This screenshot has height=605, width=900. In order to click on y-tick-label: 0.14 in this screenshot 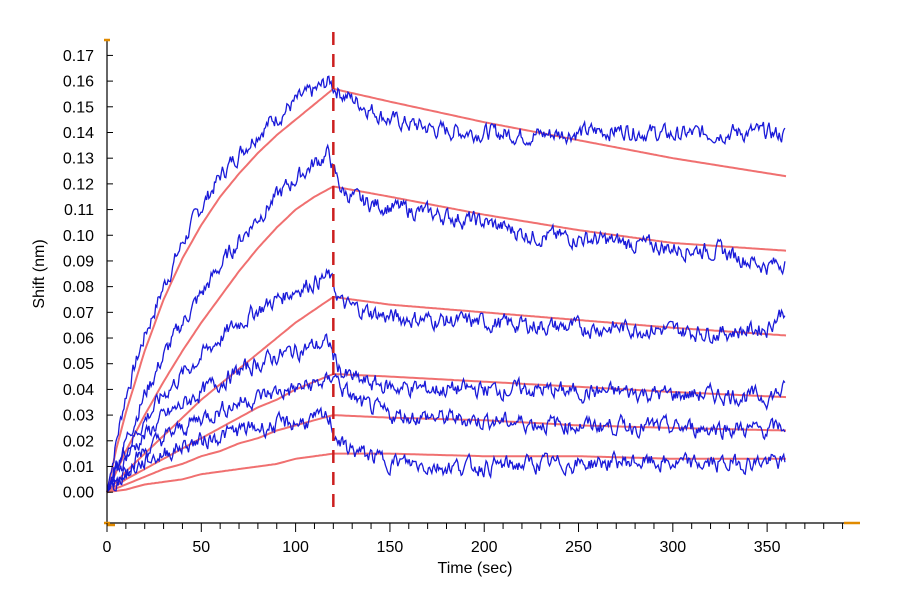, I will do `click(78, 133)`.